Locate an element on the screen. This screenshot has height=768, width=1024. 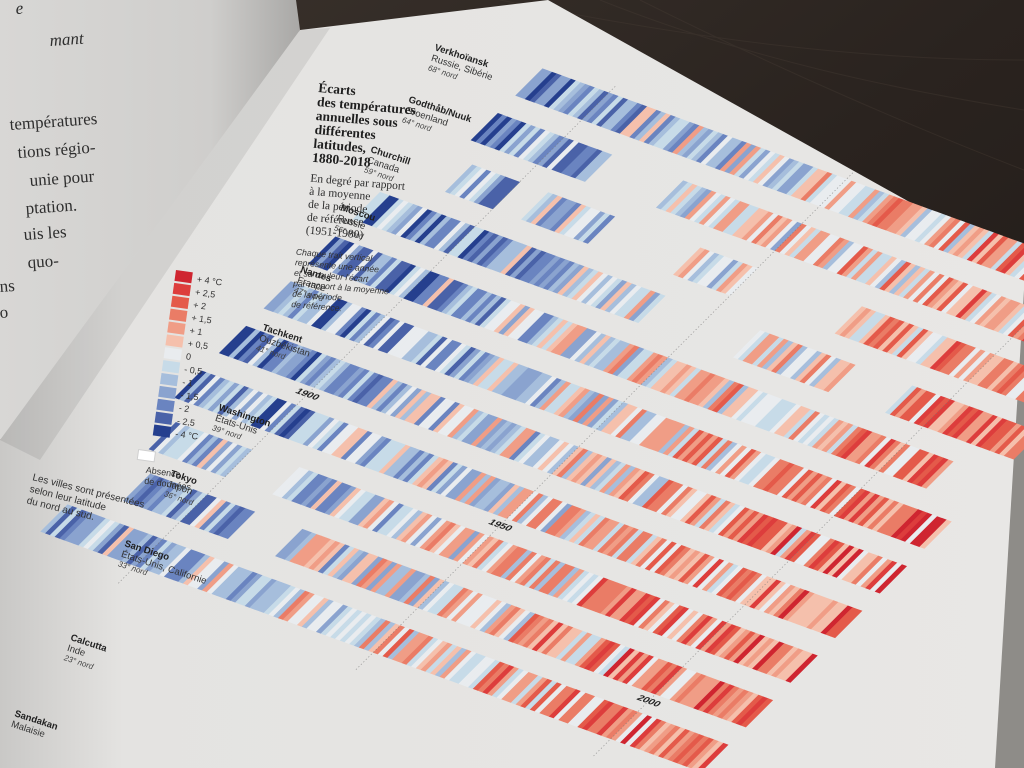
legend-swatch is located at coordinates (174, 341).